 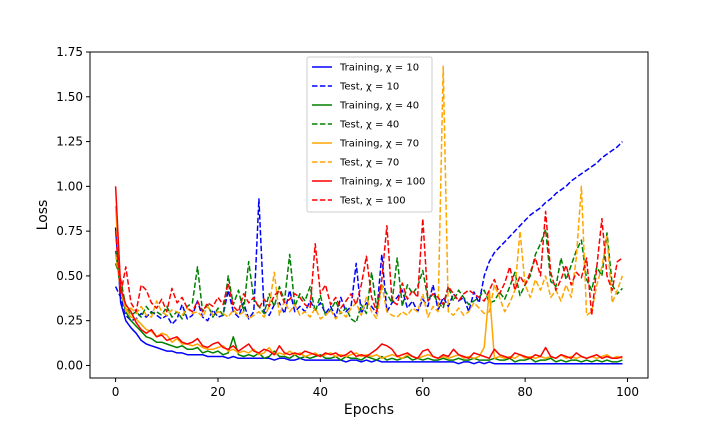 What do you see at coordinates (524, 392) in the screenshot?
I see `x-tick-label: 80` at bounding box center [524, 392].